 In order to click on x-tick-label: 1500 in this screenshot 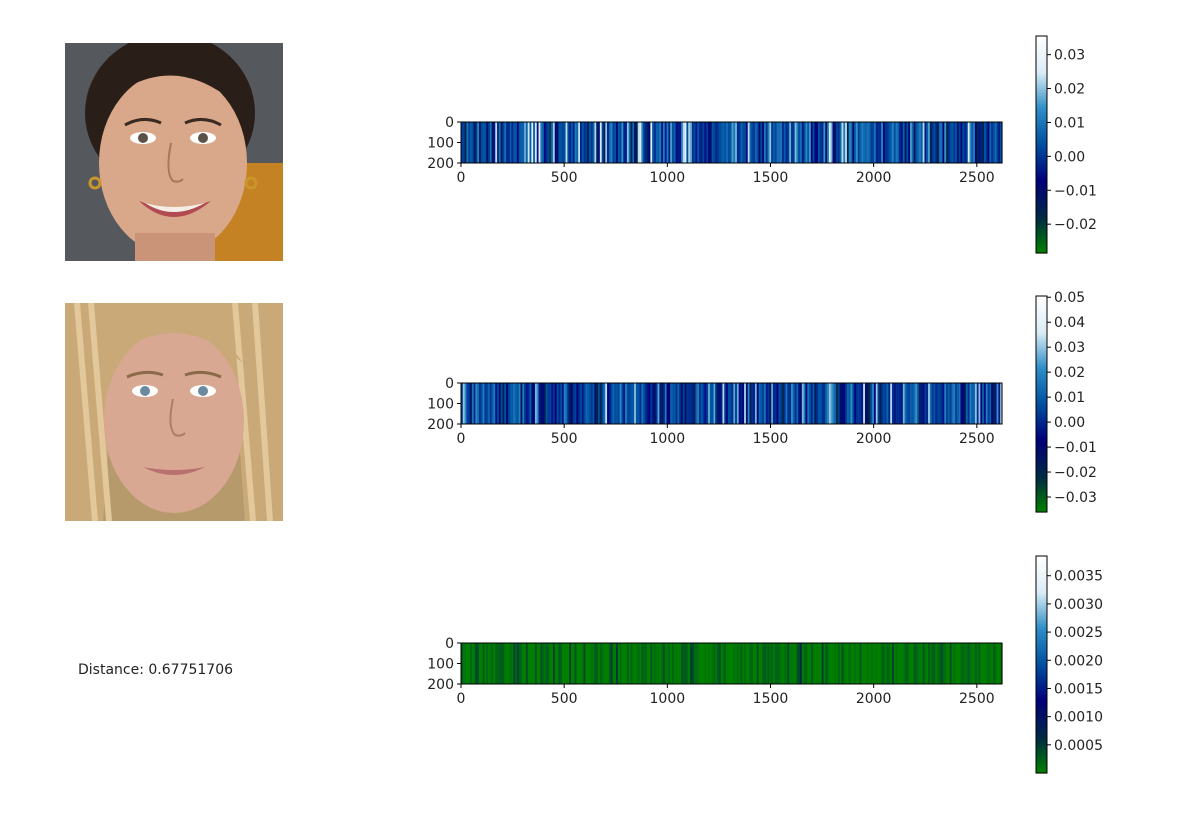, I will do `click(771, 178)`.